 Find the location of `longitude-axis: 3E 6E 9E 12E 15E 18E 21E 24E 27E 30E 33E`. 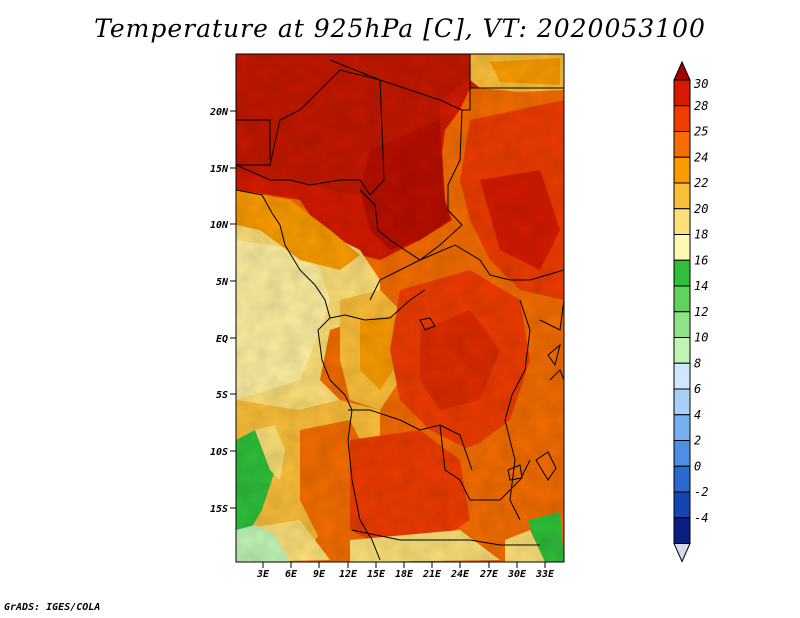

longitude-axis: 3E 6E 9E 12E 15E 18E 21E 24E 27E 30E 33E is located at coordinates (405, 571).